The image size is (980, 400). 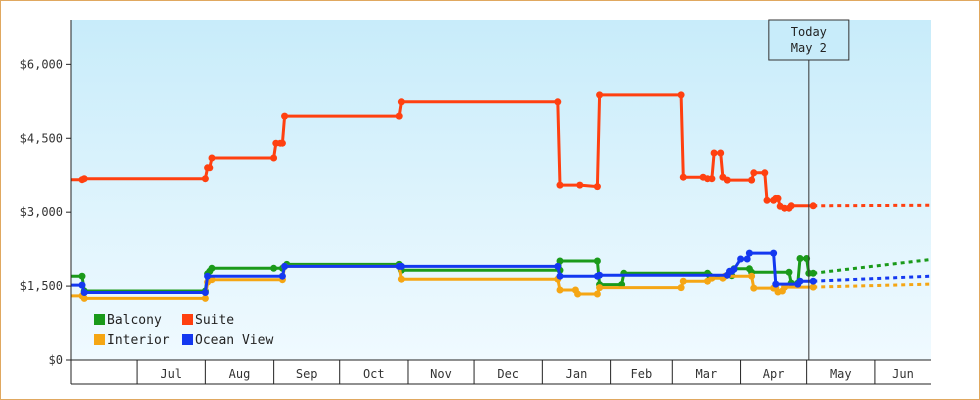 What do you see at coordinates (577, 374) in the screenshot?
I see `x-tick-label-jan: Jan` at bounding box center [577, 374].